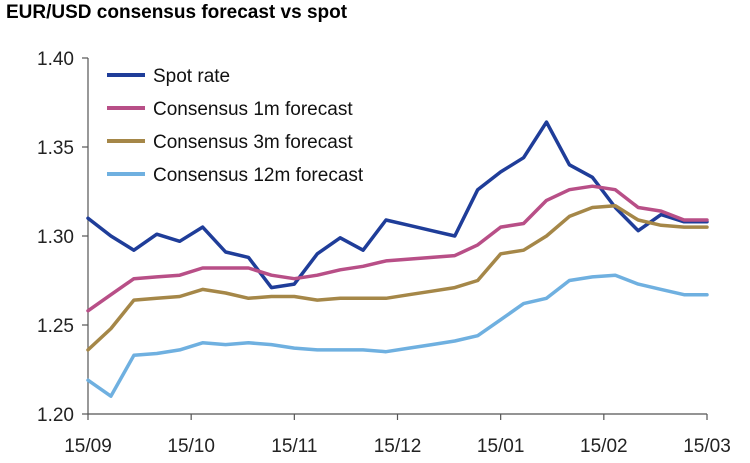  Describe the element at coordinates (177, 12) in the screenshot. I see `chart-title: EUR/USD consensus forecast vs spot` at that location.